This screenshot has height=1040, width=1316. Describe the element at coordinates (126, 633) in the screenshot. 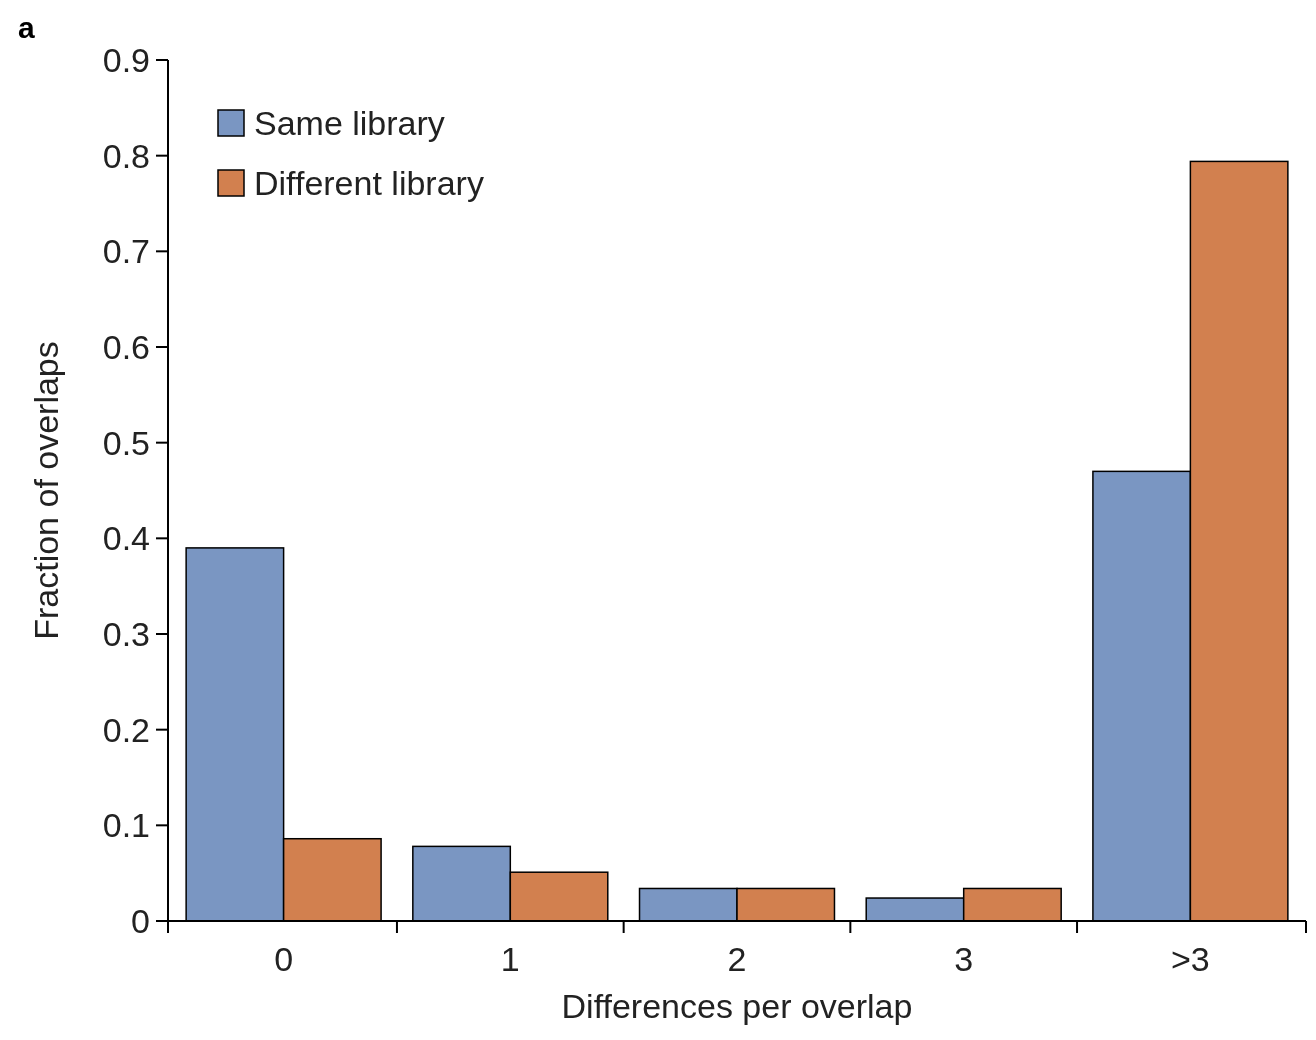

I see `y-tick-label: 0.3` at that location.